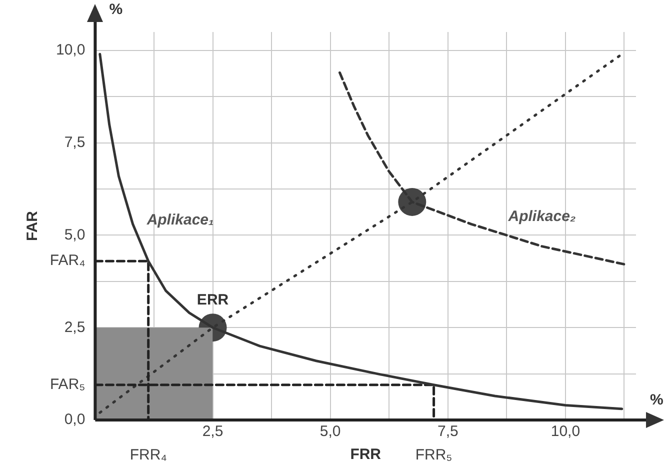  What do you see at coordinates (366, 455) in the screenshot?
I see `x-axis-title: FRR` at bounding box center [366, 455].